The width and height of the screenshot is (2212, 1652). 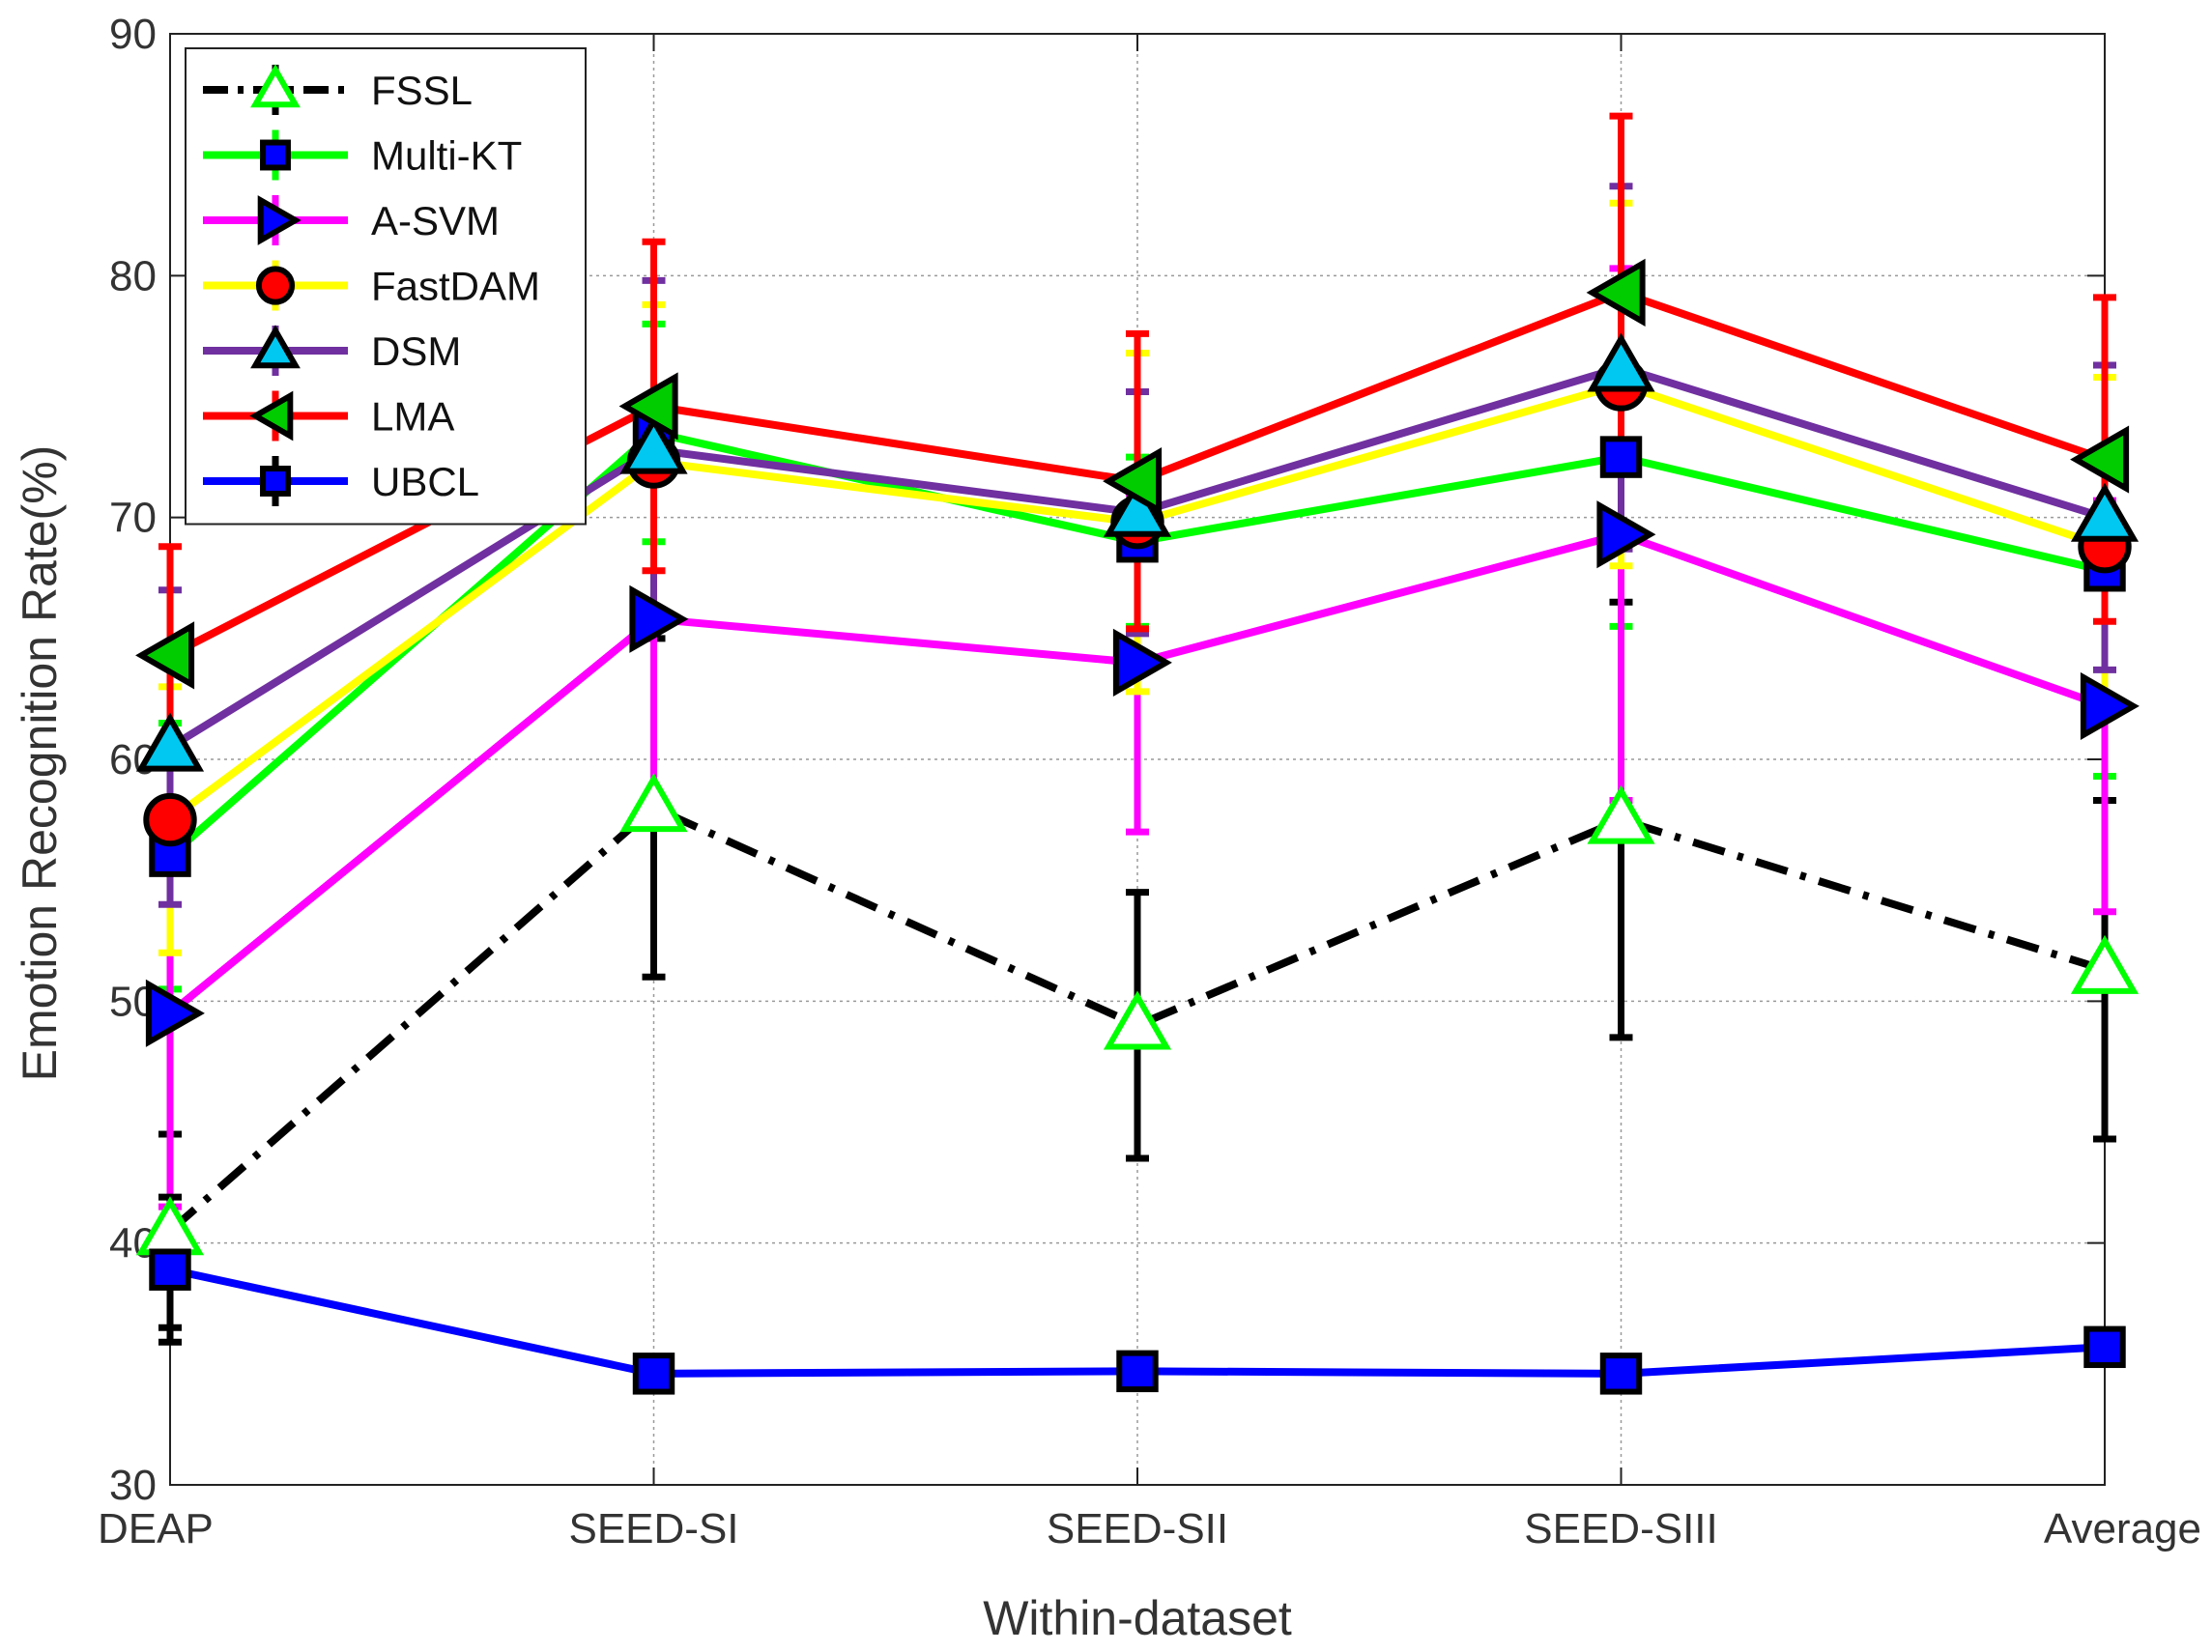 What do you see at coordinates (1137, 1528) in the screenshot?
I see `x-tick-label: SEED-SII` at bounding box center [1137, 1528].